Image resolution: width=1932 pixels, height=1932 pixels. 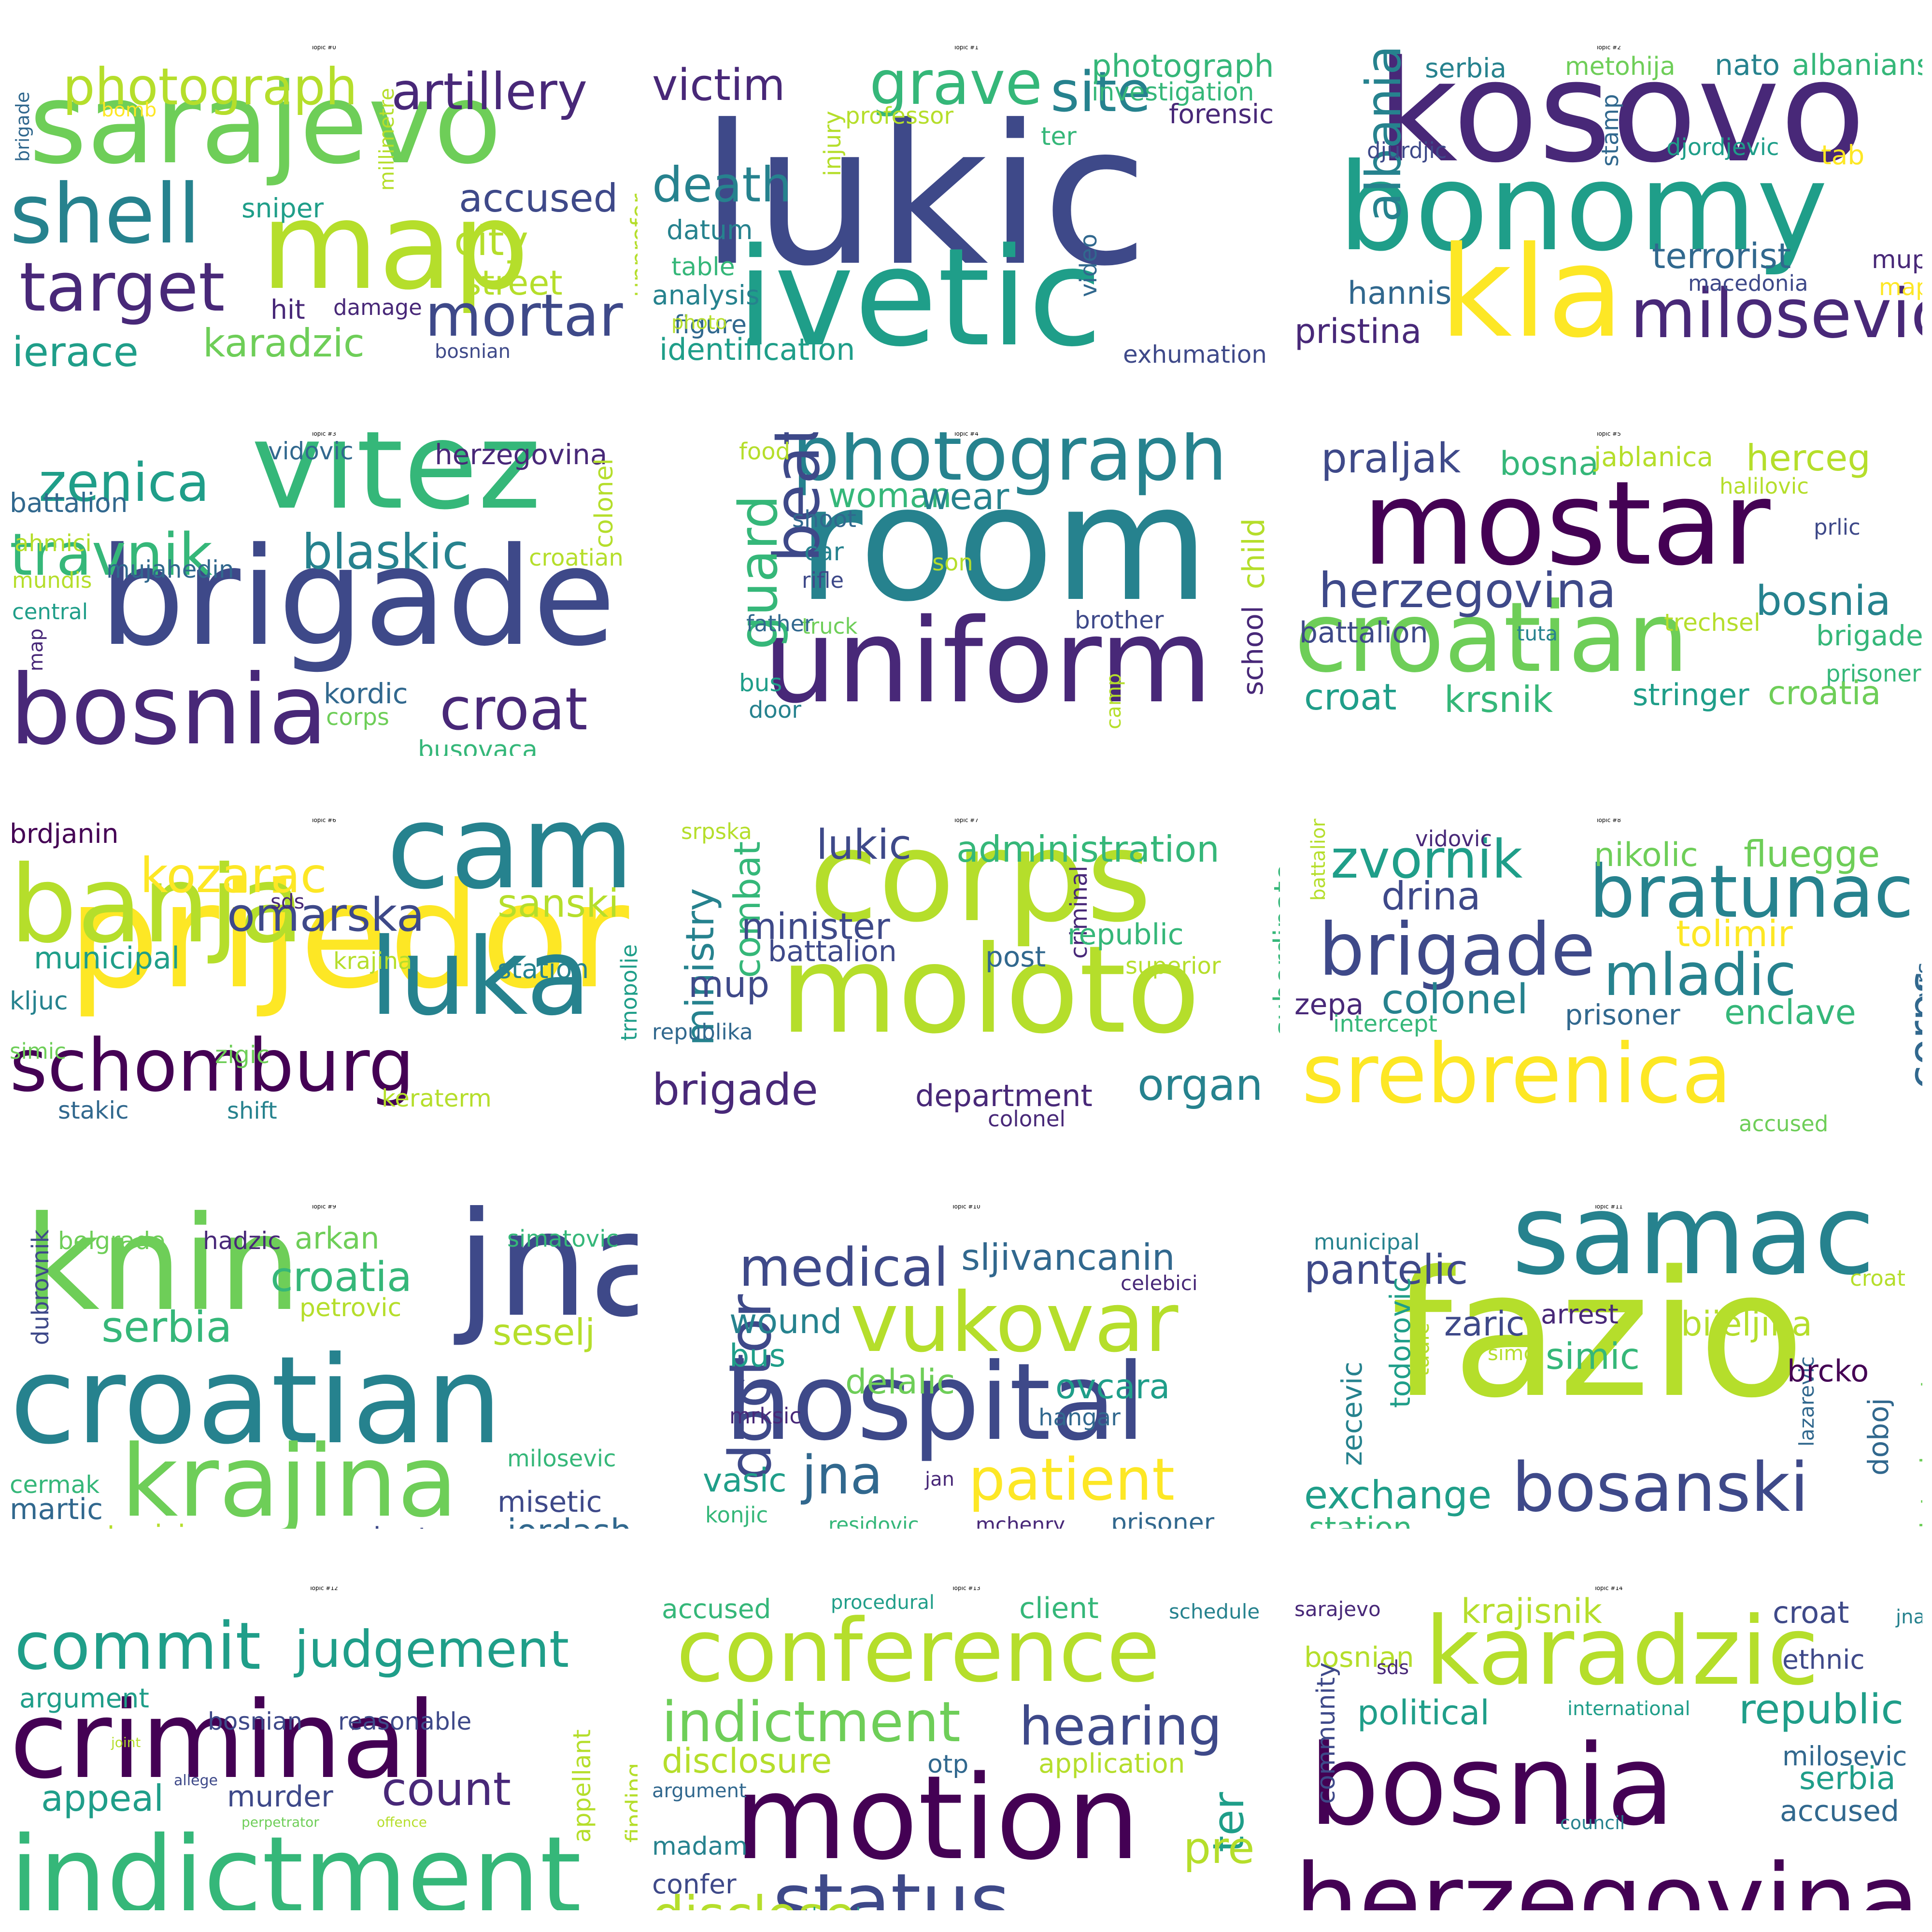 What do you see at coordinates (491, 241) in the screenshot?
I see `topic-word: city` at bounding box center [491, 241].